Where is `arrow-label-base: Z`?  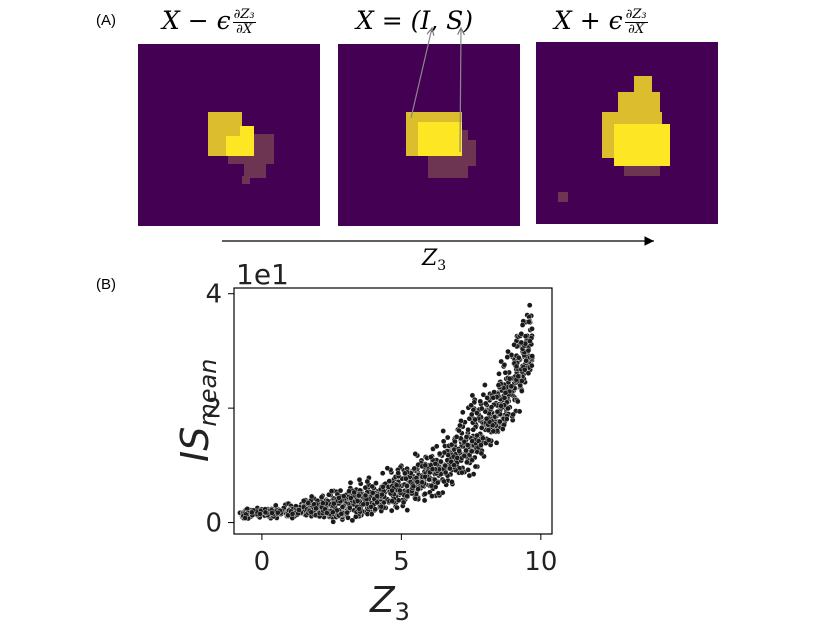 arrow-label-base: Z is located at coordinates (430, 258).